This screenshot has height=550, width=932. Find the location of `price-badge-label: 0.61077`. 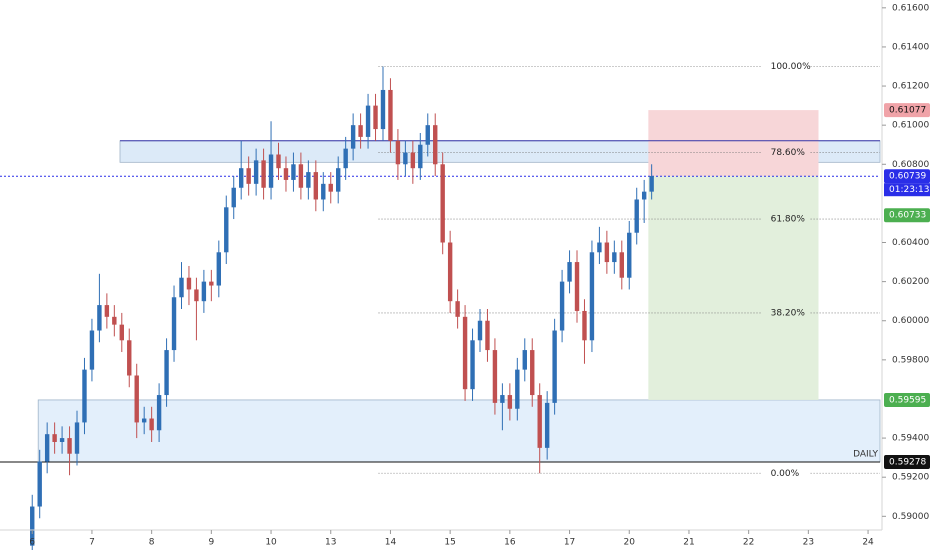

price-badge-label: 0.61077 is located at coordinates (907, 111).